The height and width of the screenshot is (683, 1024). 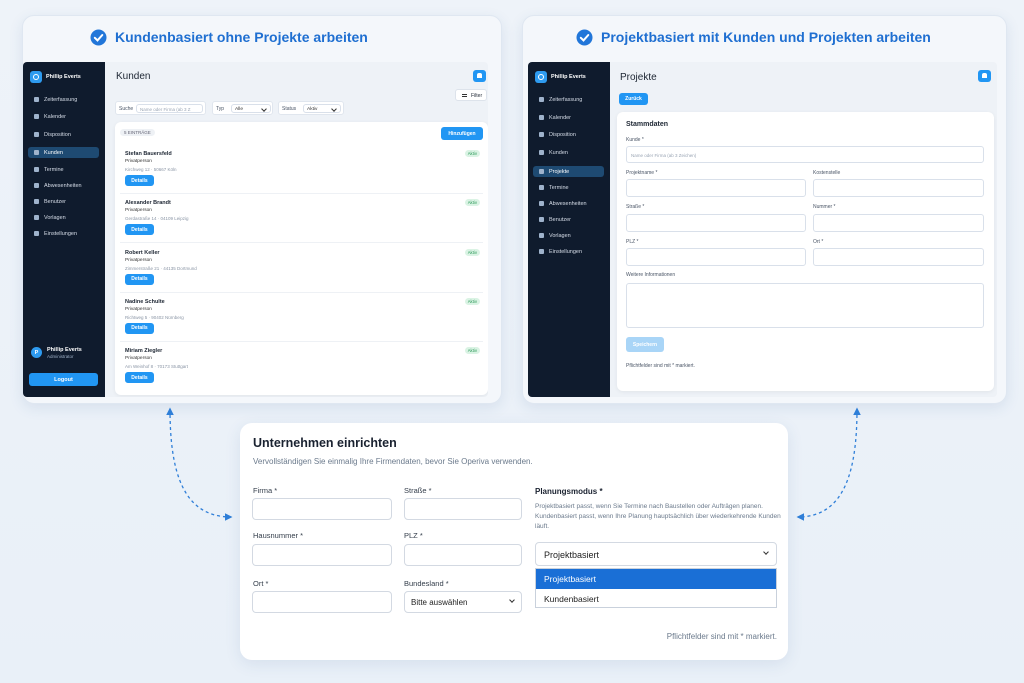 What do you see at coordinates (656, 579) in the screenshot?
I see `dropdown-option: Projektbasiert` at bounding box center [656, 579].